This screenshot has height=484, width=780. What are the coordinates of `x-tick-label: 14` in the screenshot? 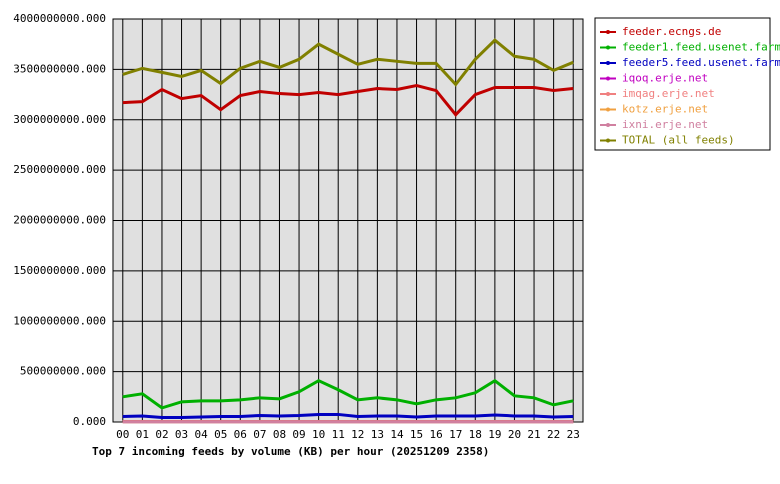 It's located at (397, 434).